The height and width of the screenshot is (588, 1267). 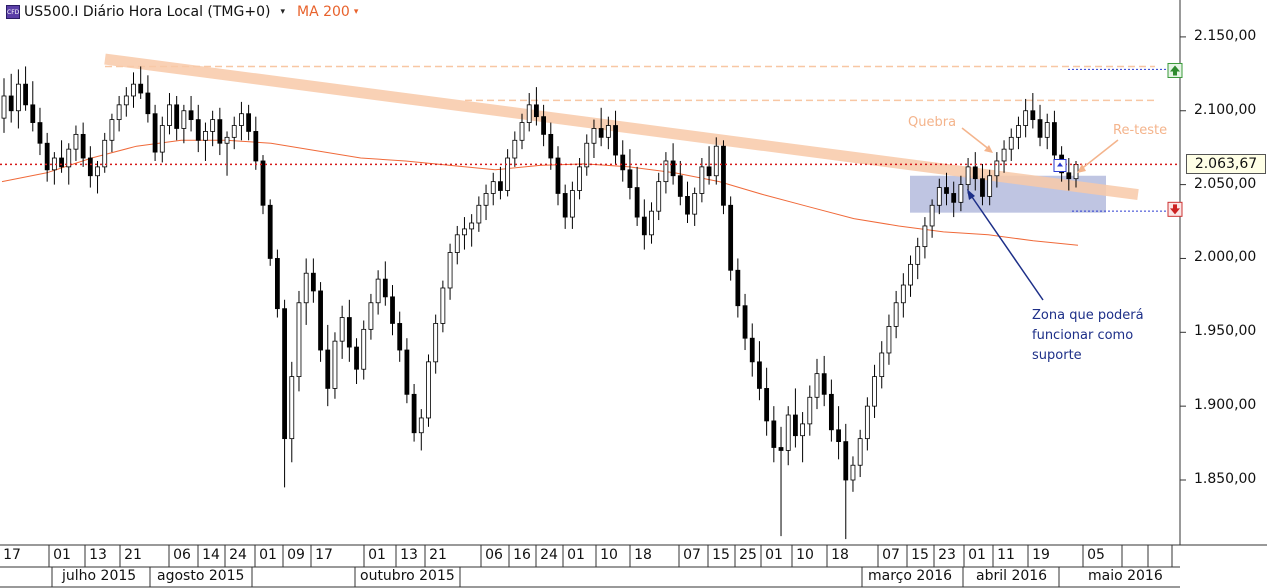 What do you see at coordinates (356, 12) in the screenshot?
I see `indicator-chevron-down-icon: ▾` at bounding box center [356, 12].